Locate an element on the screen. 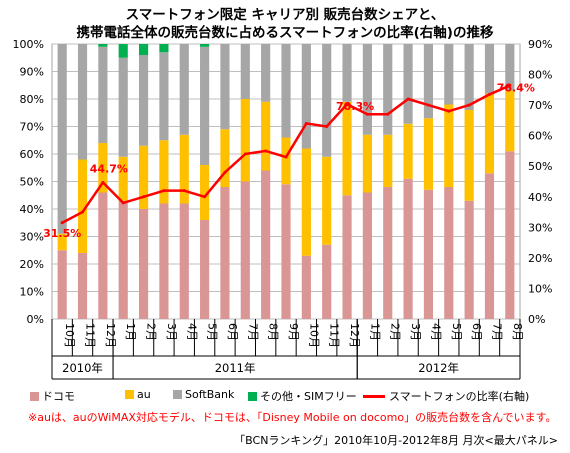 The image size is (570, 453). y-right-tick-label: 80% is located at coordinates (540, 75).